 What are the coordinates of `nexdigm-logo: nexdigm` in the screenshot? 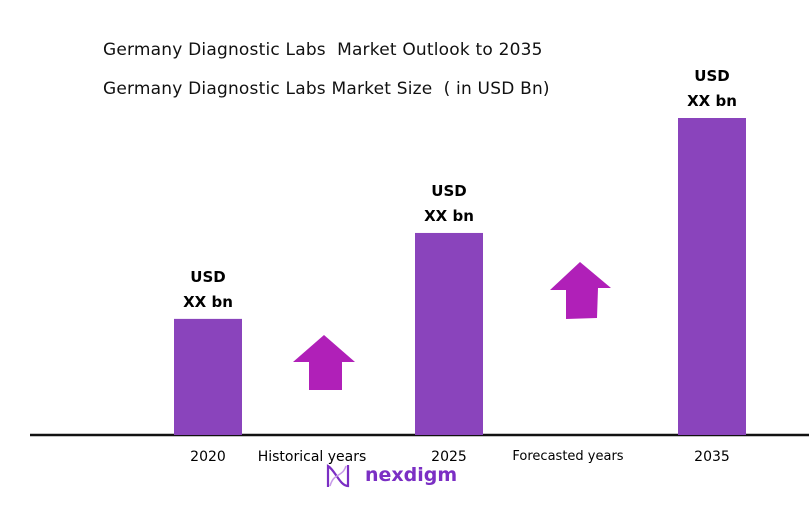 It's located at (391, 476).